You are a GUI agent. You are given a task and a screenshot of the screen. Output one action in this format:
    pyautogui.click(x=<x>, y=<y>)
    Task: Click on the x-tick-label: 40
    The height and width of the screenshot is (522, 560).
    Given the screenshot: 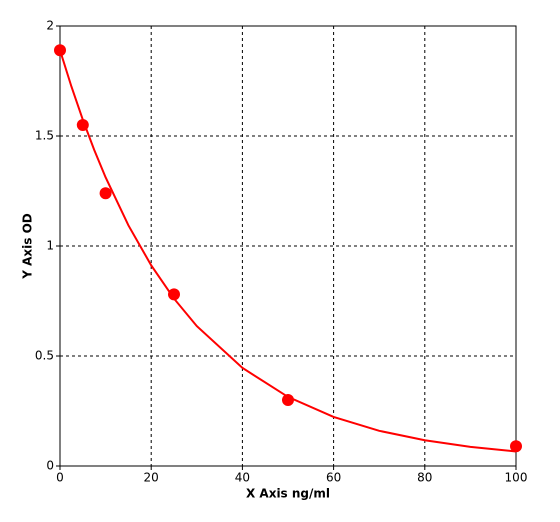 What is the action you would take?
    pyautogui.click(x=242, y=478)
    